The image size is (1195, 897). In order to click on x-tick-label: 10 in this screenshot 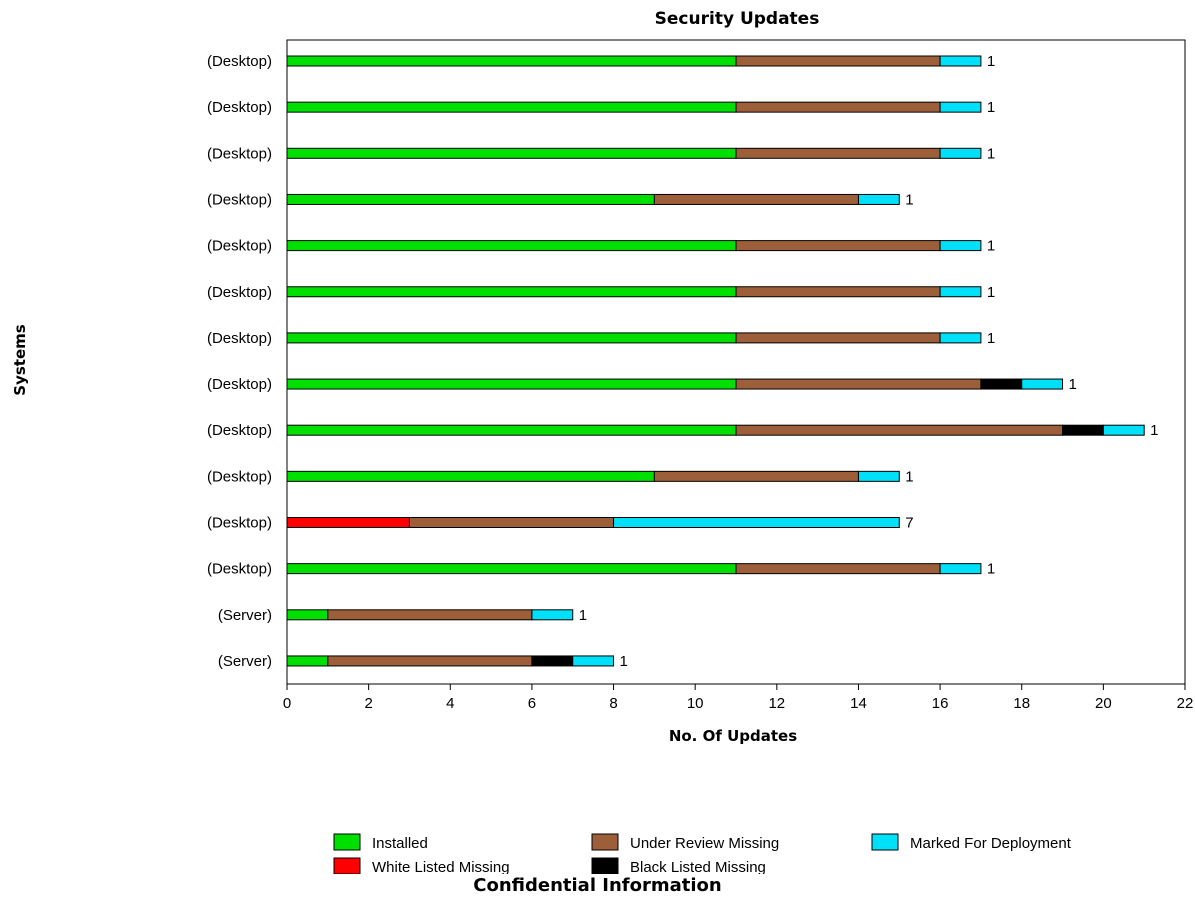, I will do `click(695, 703)`.